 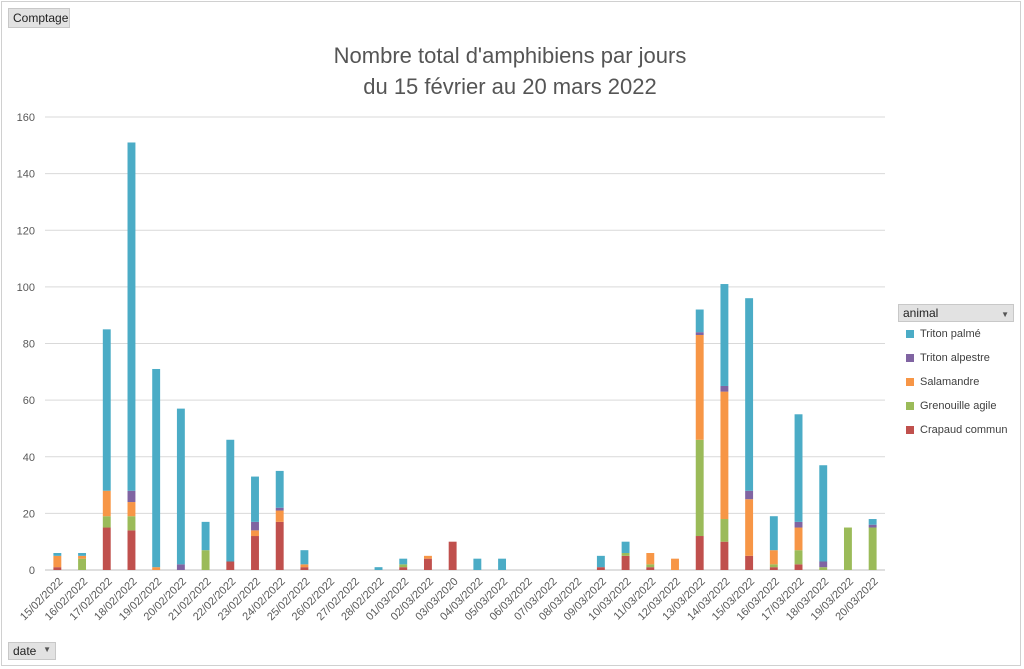 I want to click on legend-item: Crapaud commun, so click(x=956, y=430).